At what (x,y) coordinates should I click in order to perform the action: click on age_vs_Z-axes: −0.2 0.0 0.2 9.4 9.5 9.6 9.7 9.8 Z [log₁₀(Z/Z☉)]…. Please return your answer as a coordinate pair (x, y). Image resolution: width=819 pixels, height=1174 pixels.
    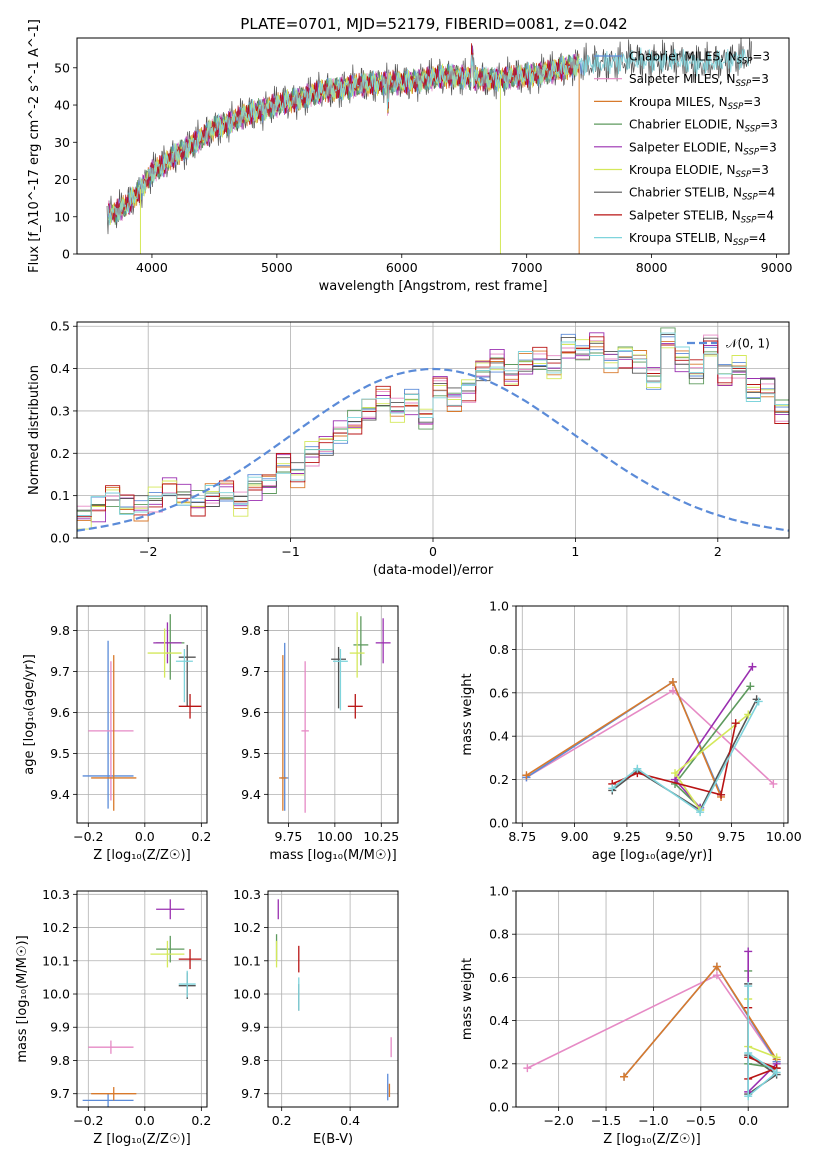
    Looking at the image, I should click on (116, 734).